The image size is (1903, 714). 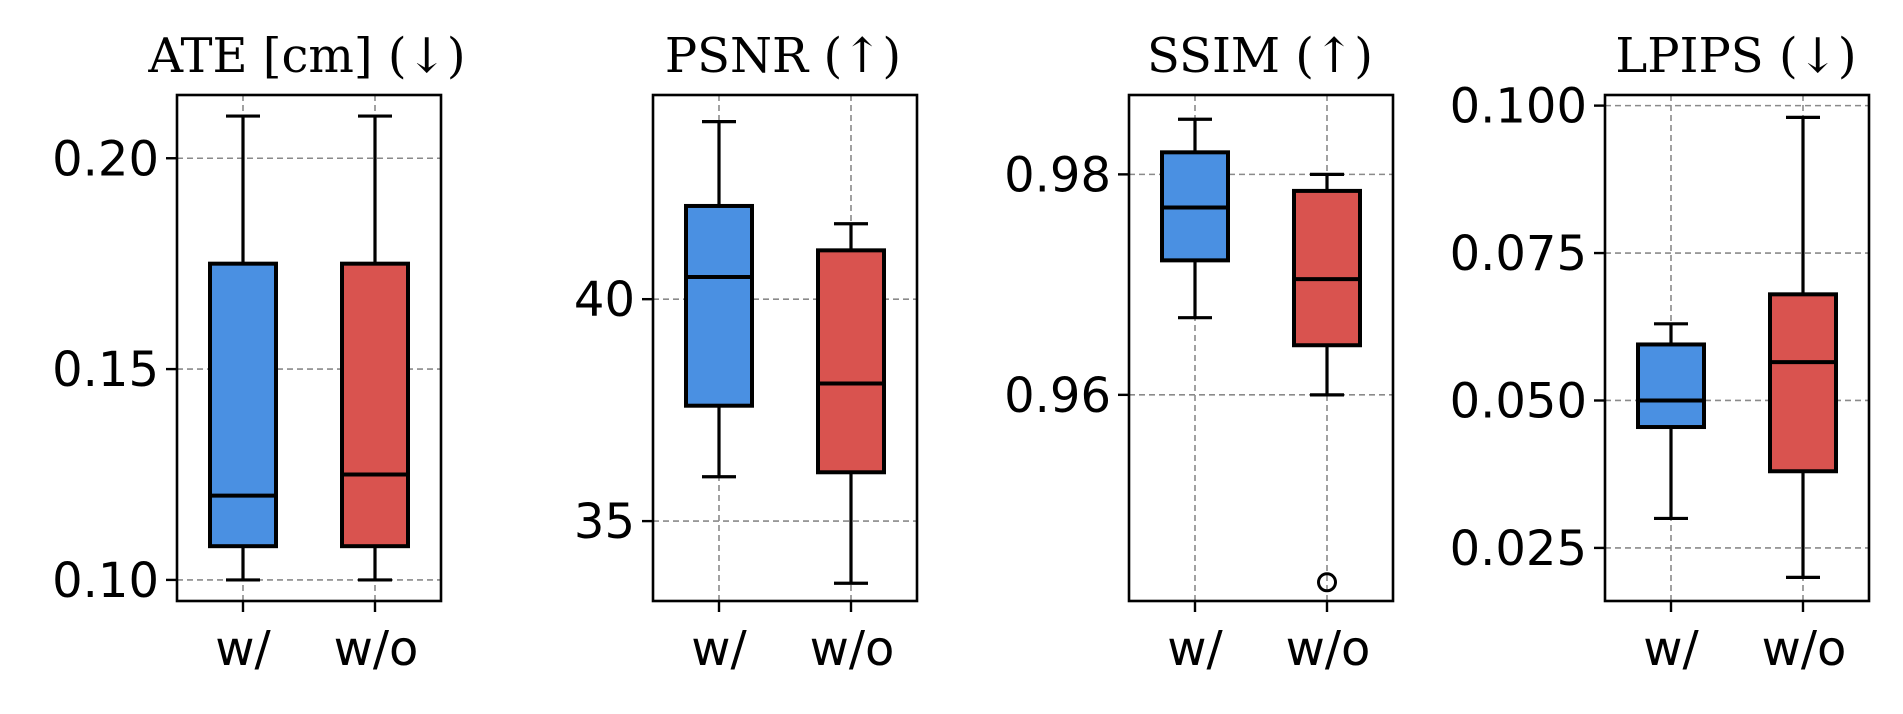 What do you see at coordinates (783, 56) in the screenshot?
I see `psnr-title: PSNR (↑)` at bounding box center [783, 56].